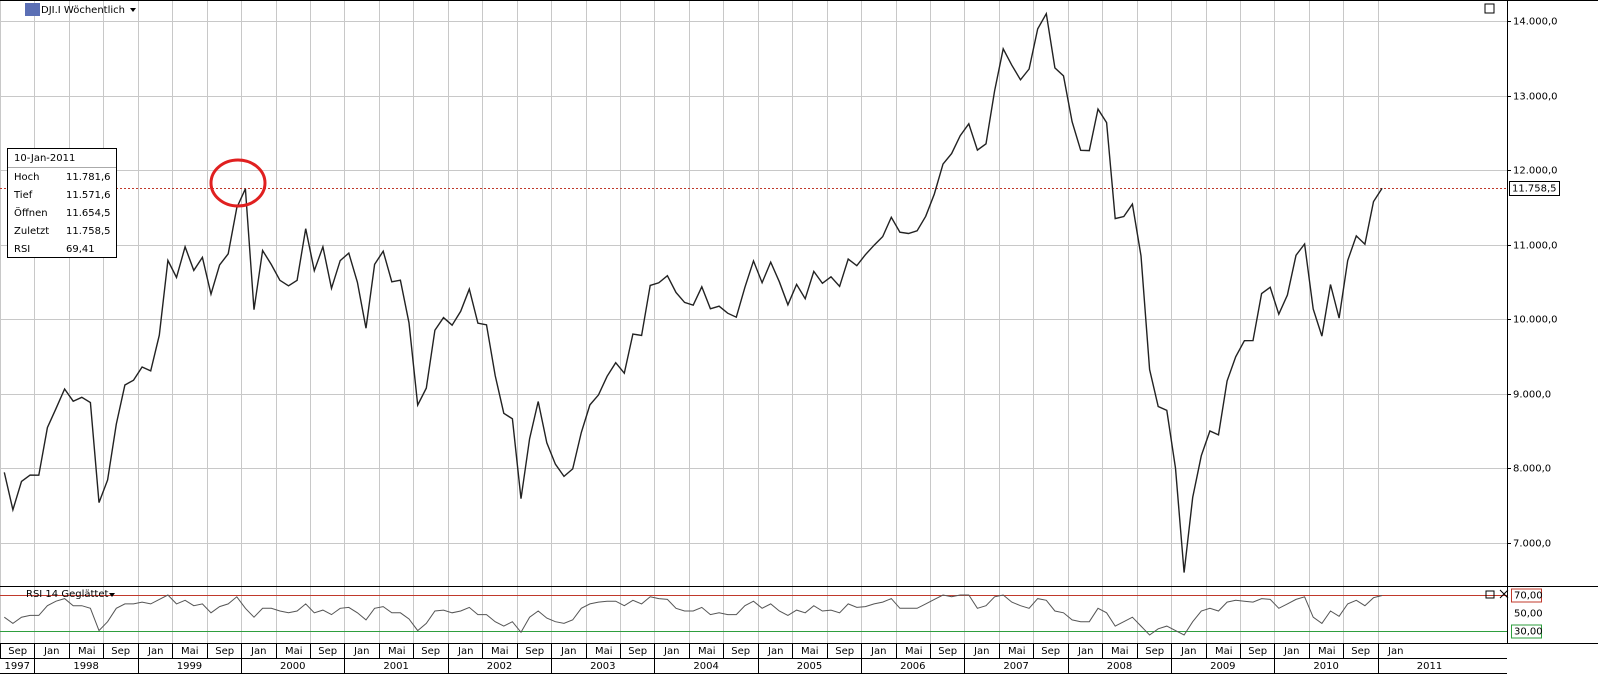 The width and height of the screenshot is (1598, 687). Describe the element at coordinates (1532, 395) in the screenshot. I see `y-tick-label: 9.000,0` at that location.